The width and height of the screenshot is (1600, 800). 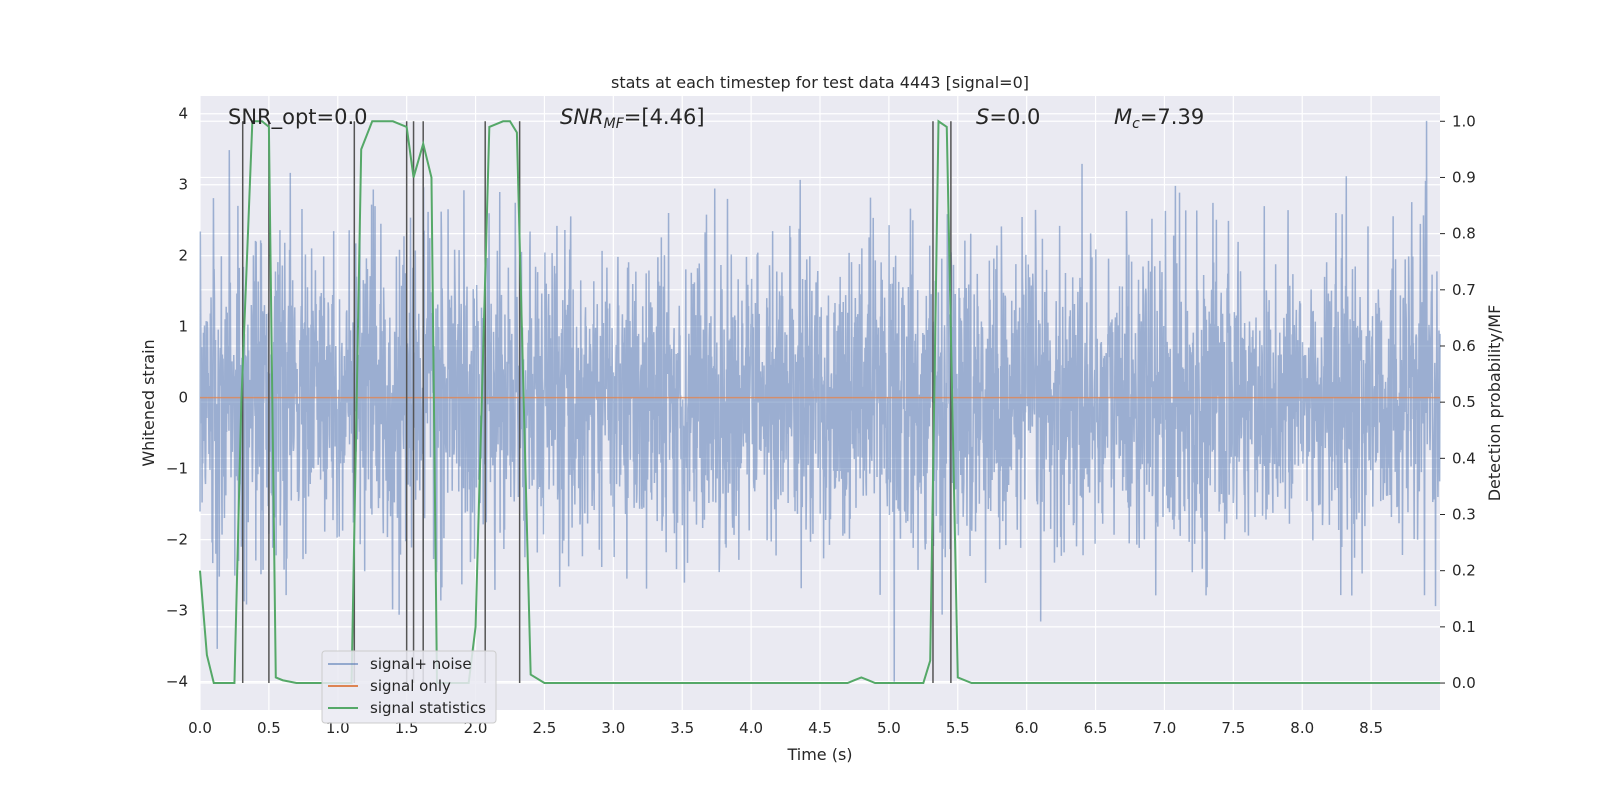 What do you see at coordinates (545, 728) in the screenshot?
I see `x-tick-label-5: 2.5` at bounding box center [545, 728].